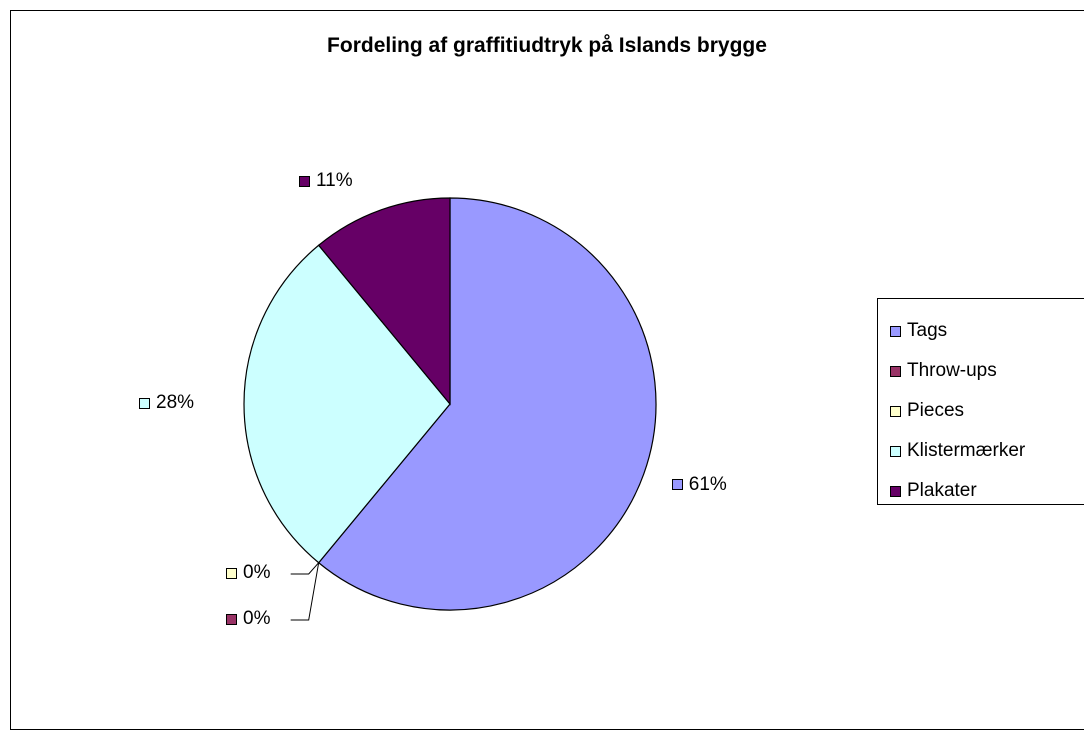 The image size is (1084, 730). I want to click on legend-item-klistermaerker: Klistermærker, so click(981, 451).